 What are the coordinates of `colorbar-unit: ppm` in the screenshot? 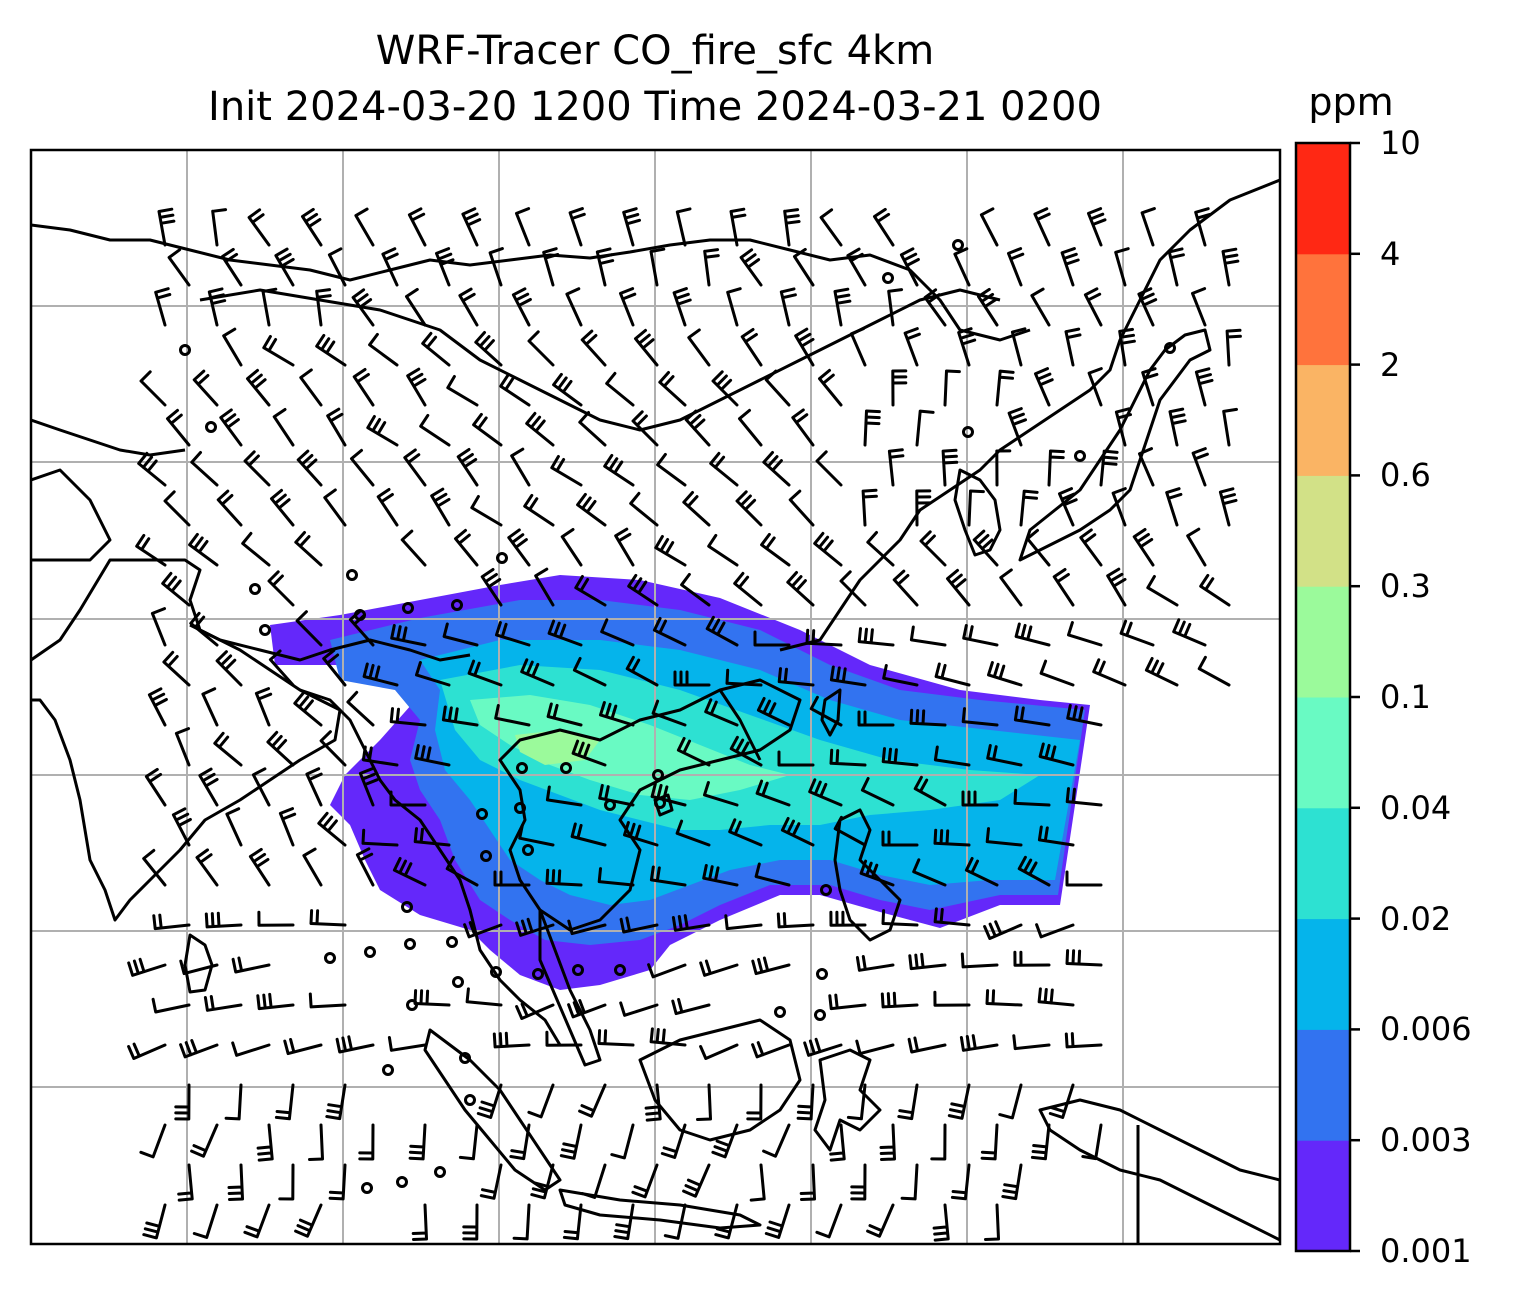 It's located at (1351, 102).